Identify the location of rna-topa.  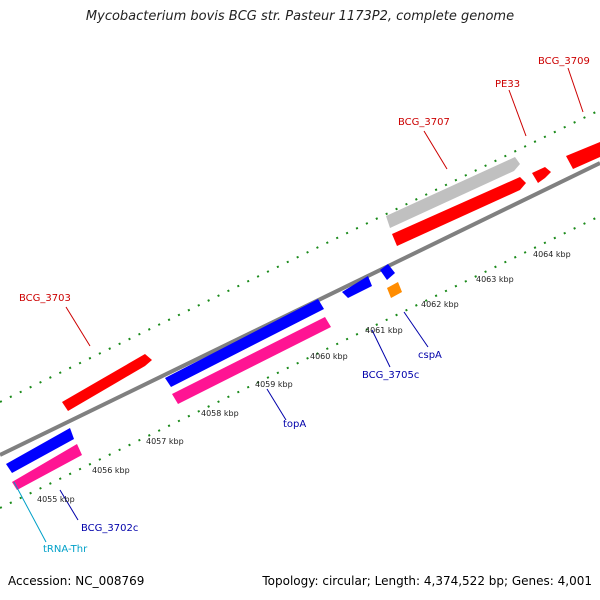
(251, 360).